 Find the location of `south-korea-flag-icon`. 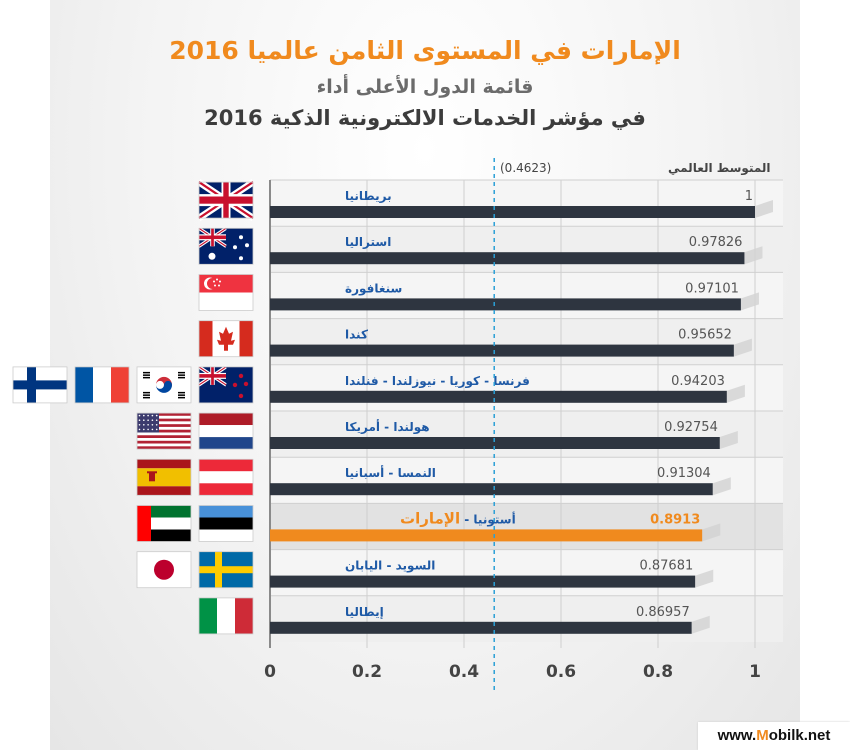

south-korea-flag-icon is located at coordinates (164, 385).